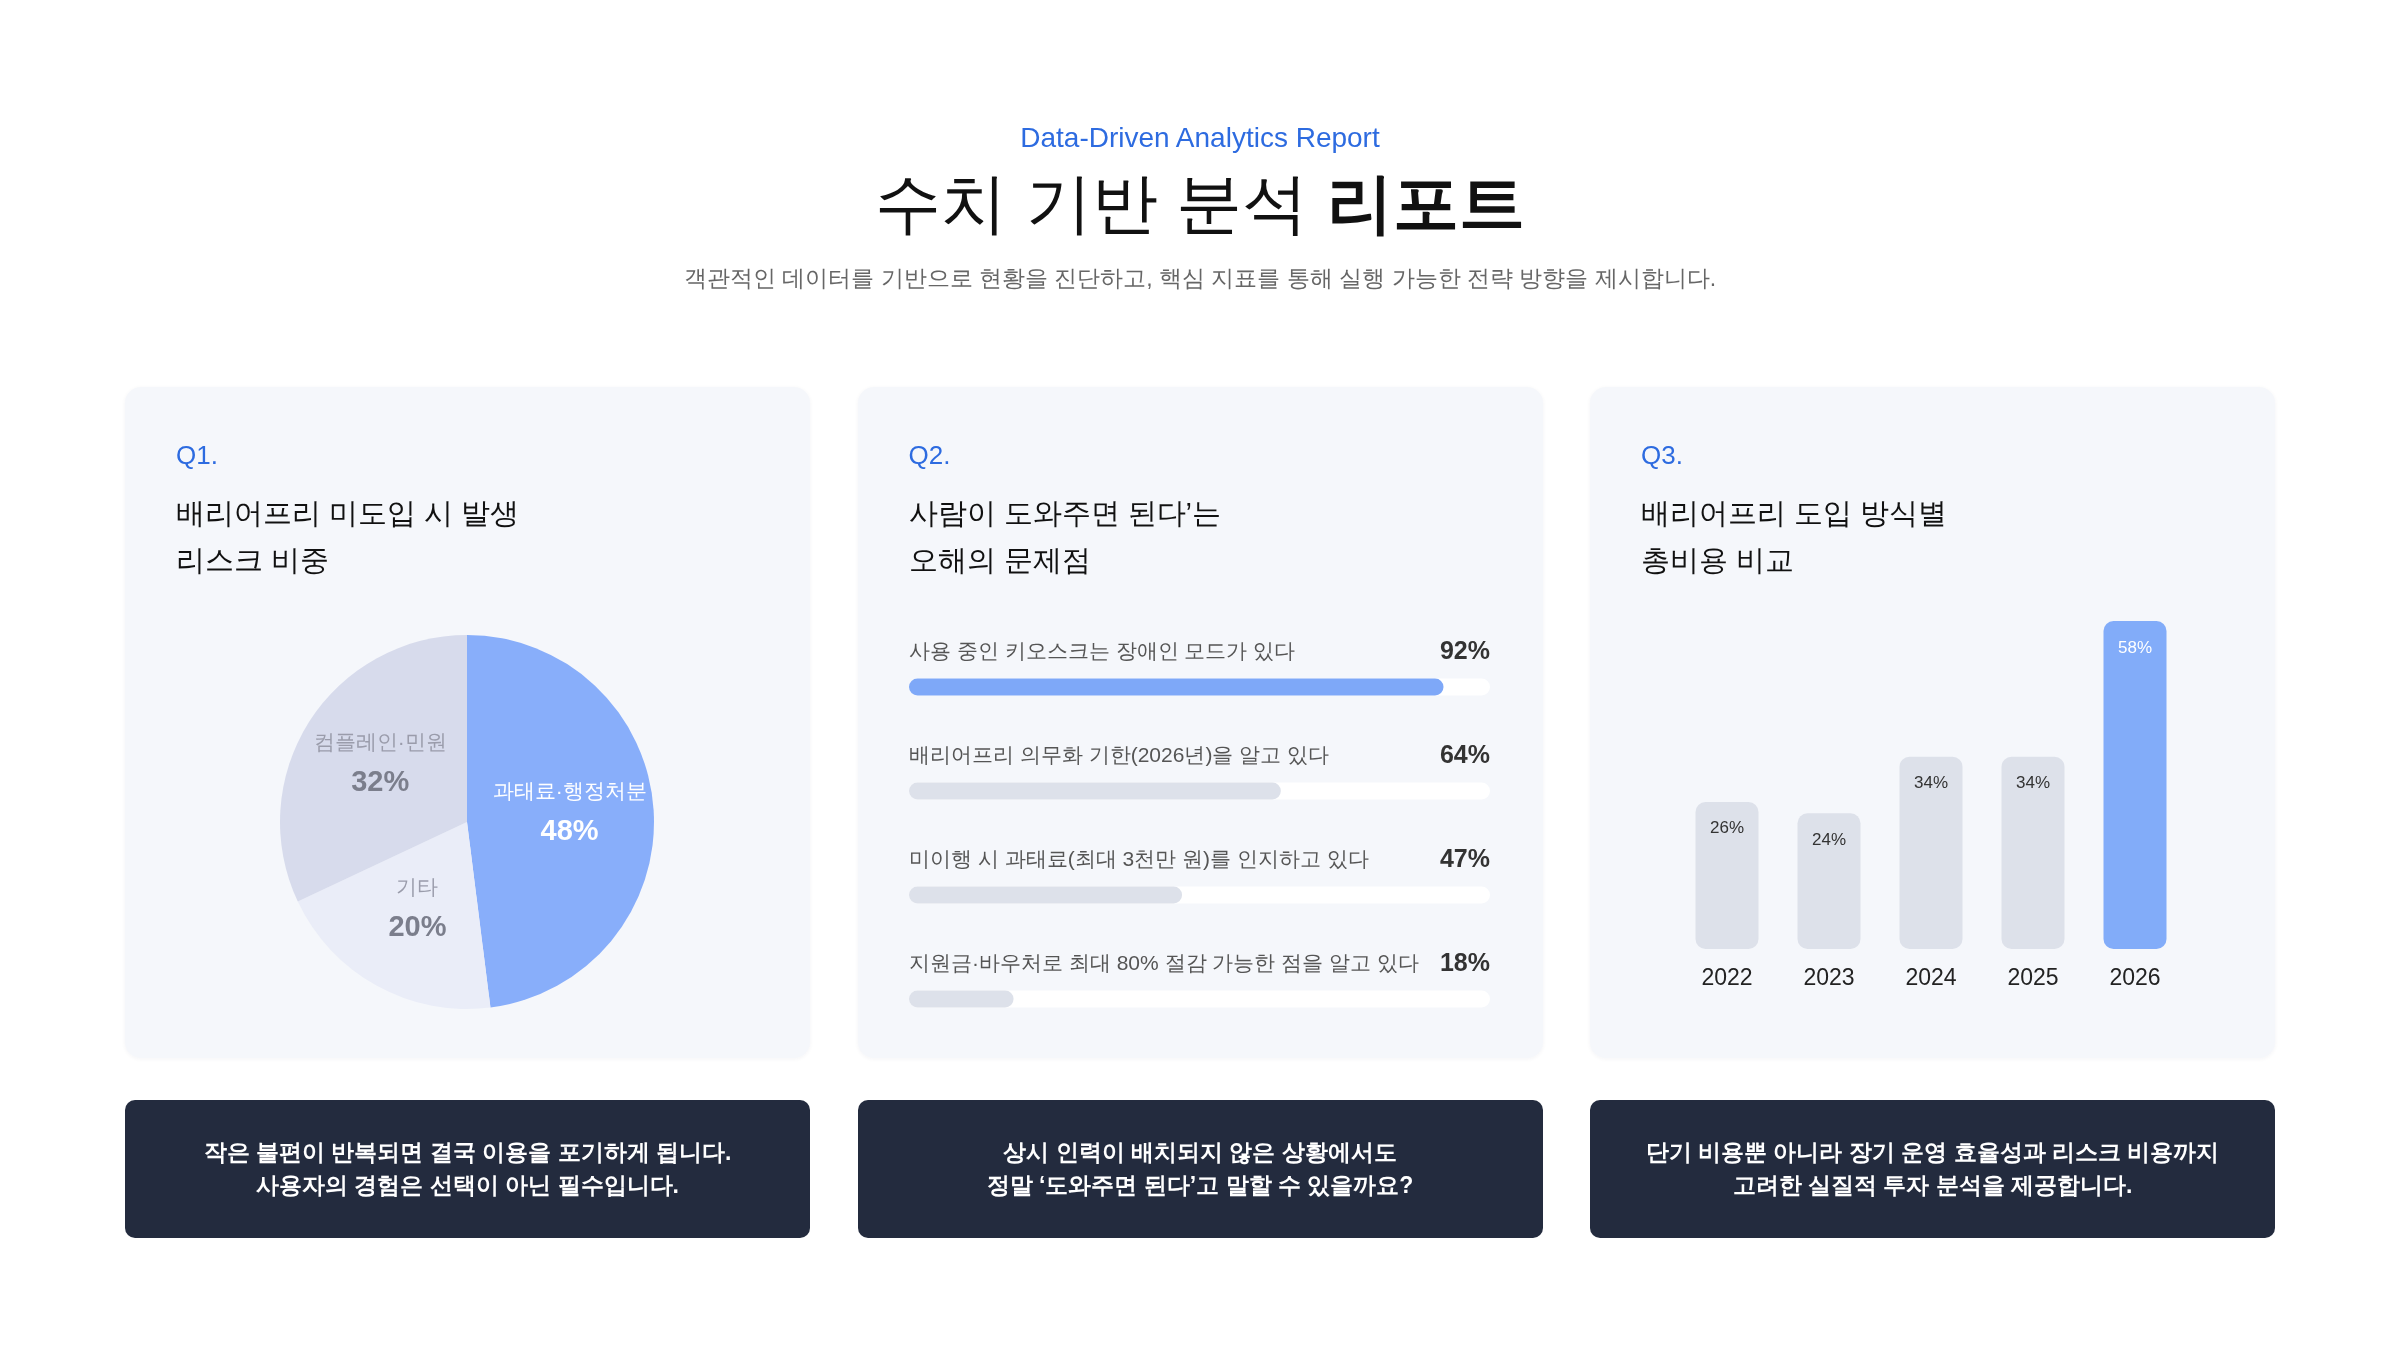  Describe the element at coordinates (1829, 839) in the screenshot. I see `data-label: 24%` at that location.